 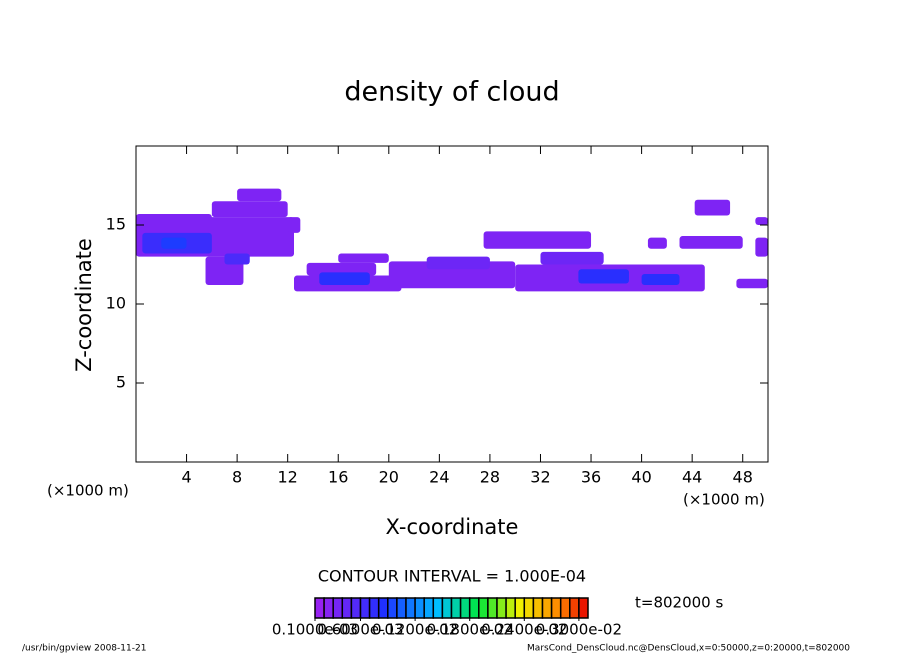 I want to click on x-tick-label: 16, so click(x=338, y=477).